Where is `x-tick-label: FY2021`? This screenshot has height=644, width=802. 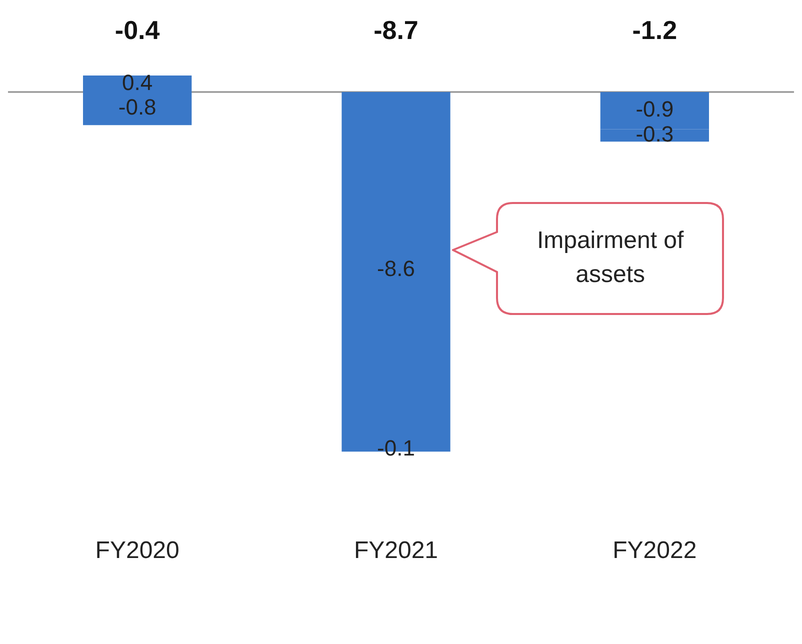 x-tick-label: FY2021 is located at coordinates (396, 550).